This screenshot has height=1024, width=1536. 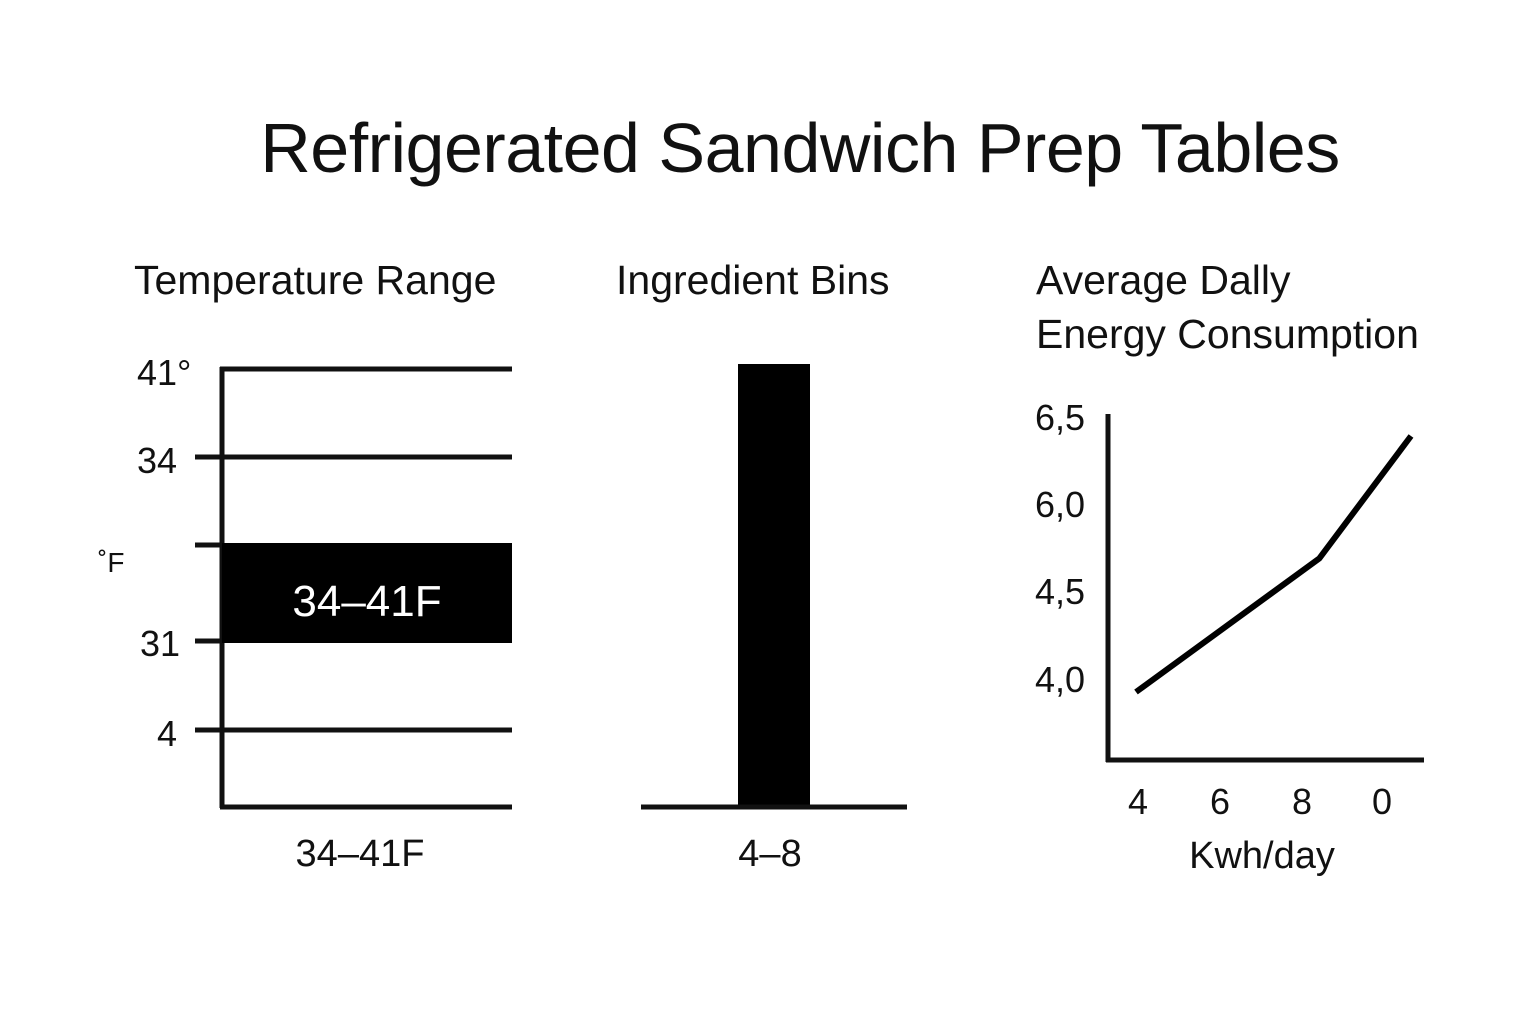 I want to click on temp-tick-label-34: 34, so click(x=157, y=460).